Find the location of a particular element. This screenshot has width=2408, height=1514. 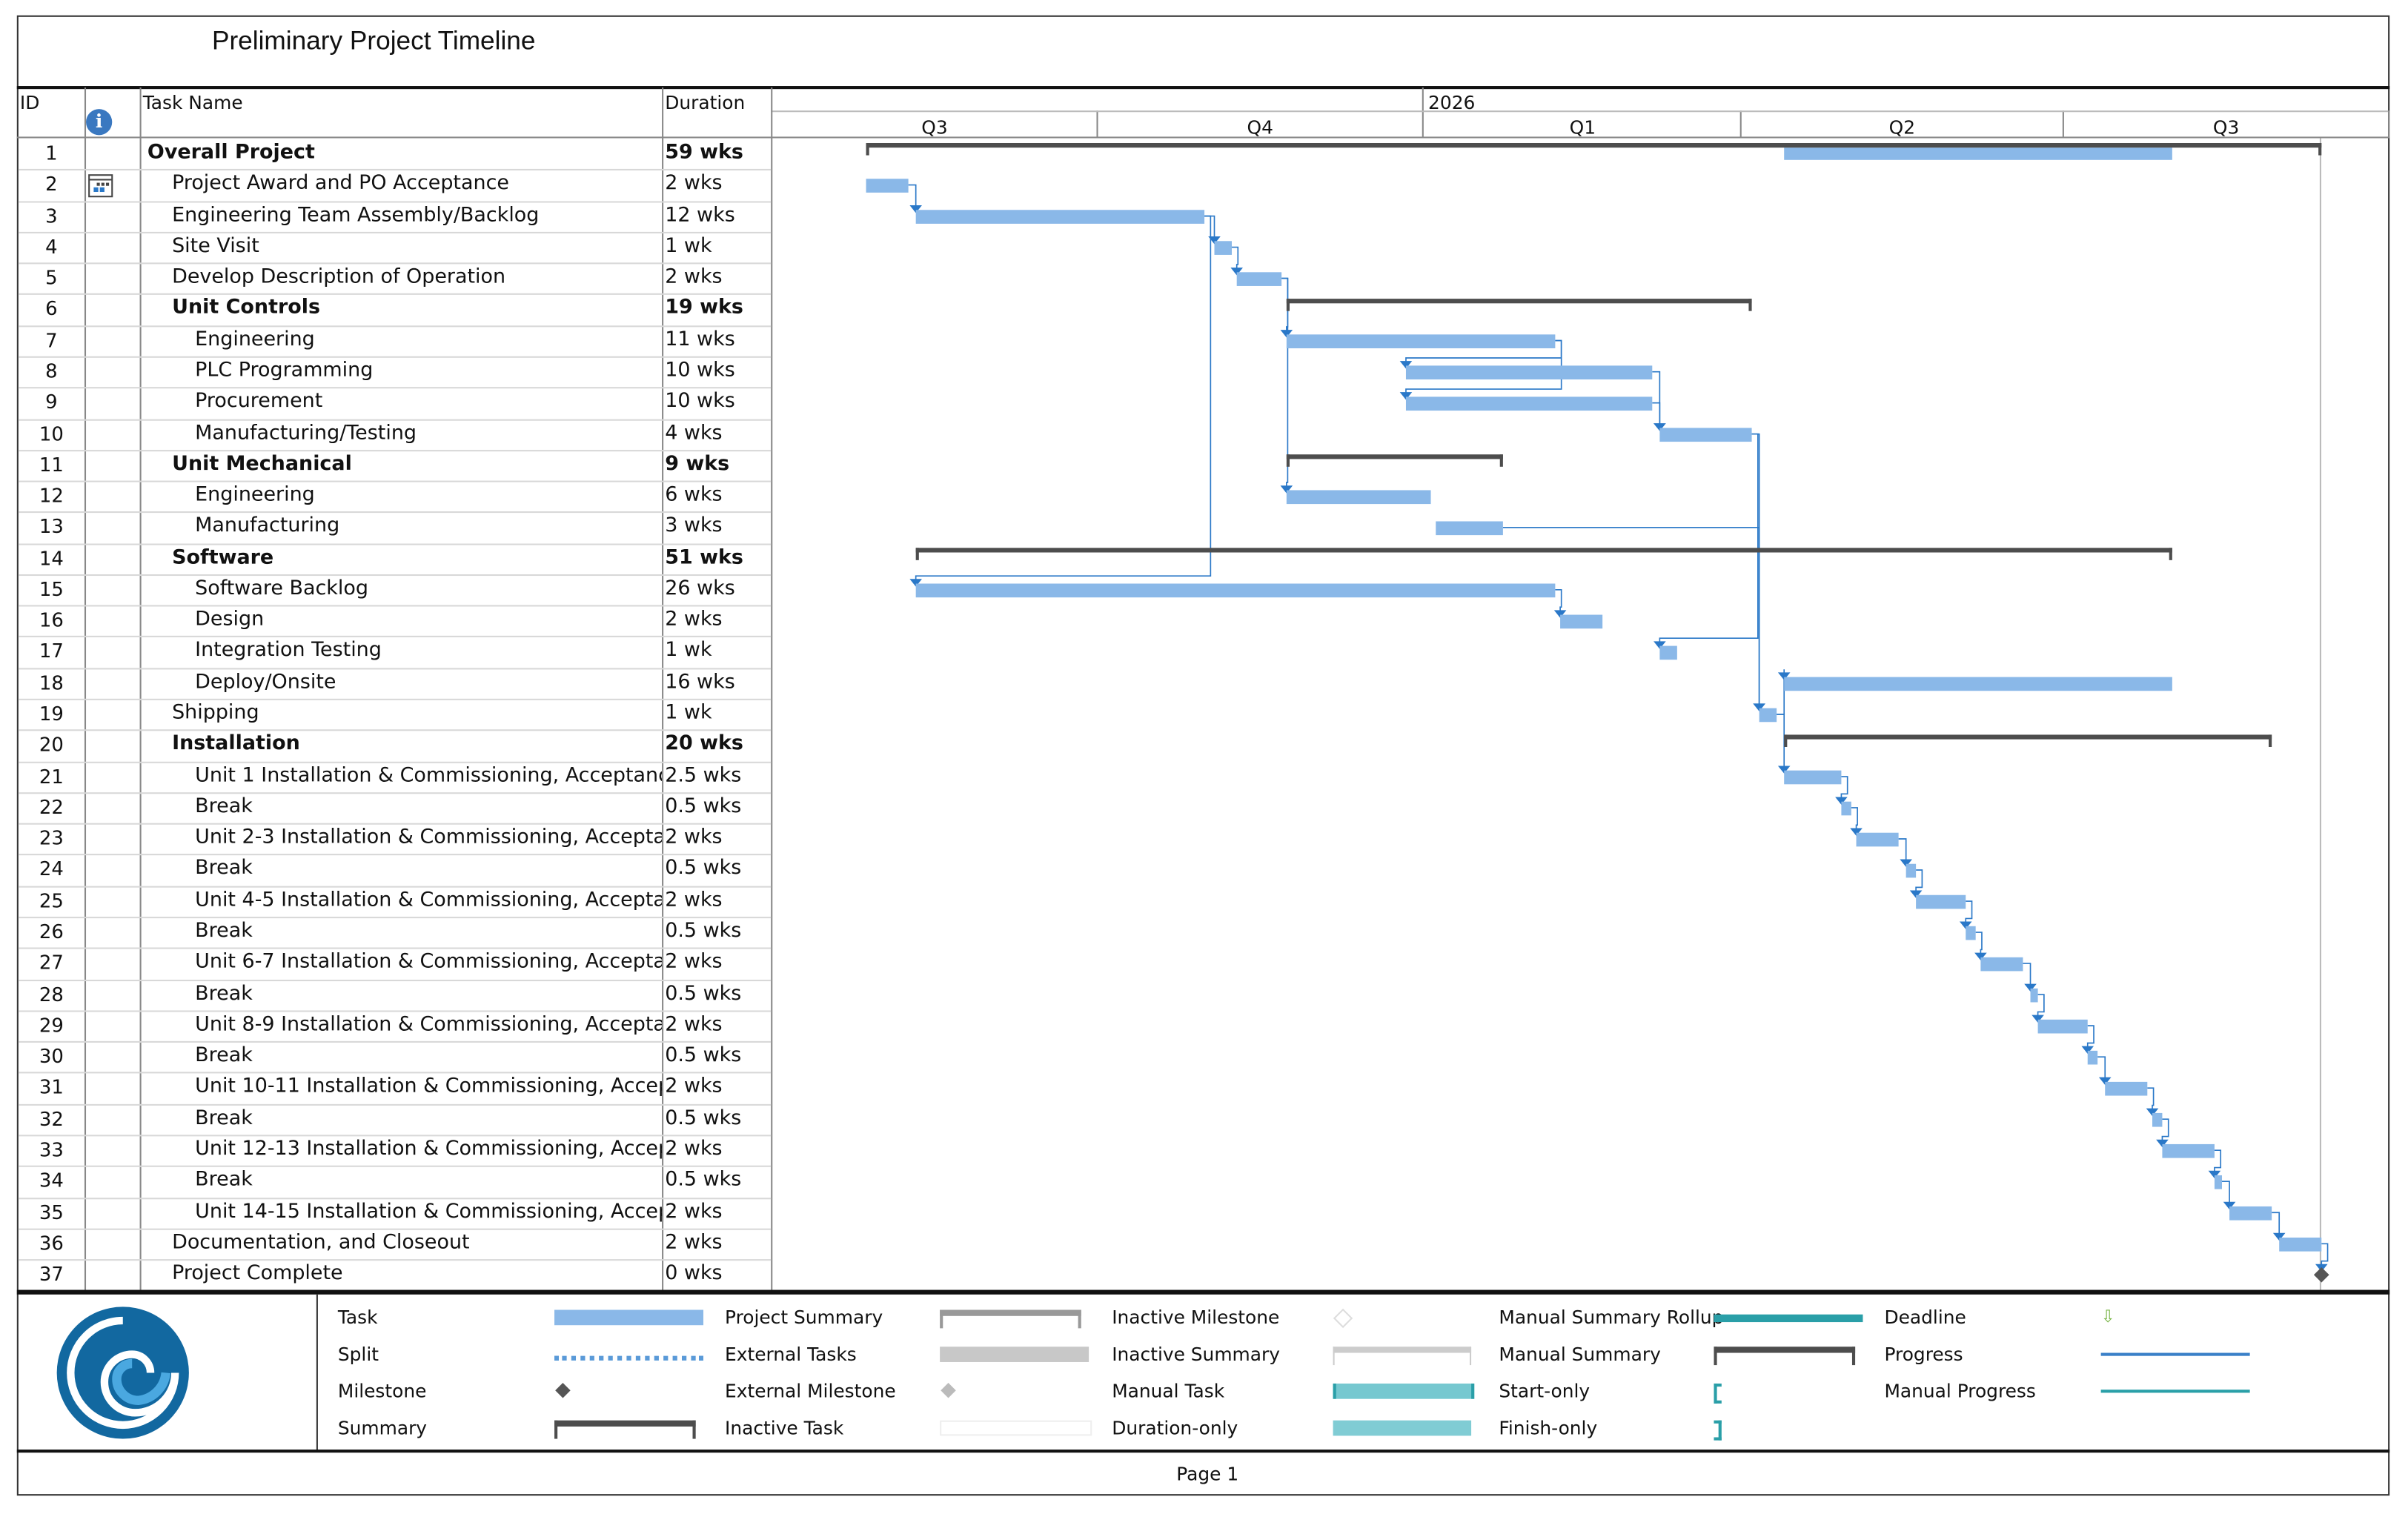

task-name: Software is located at coordinates (223, 557).